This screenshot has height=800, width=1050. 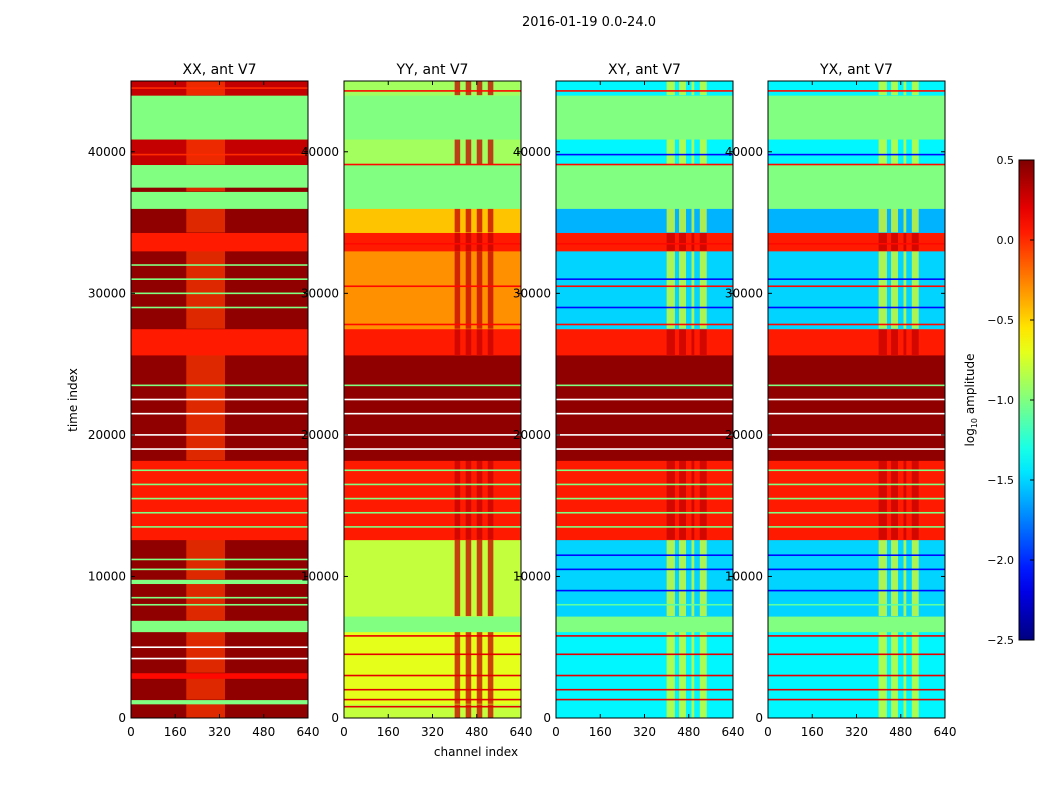 What do you see at coordinates (688, 732) in the screenshot?
I see `x-tick-label: 480` at bounding box center [688, 732].